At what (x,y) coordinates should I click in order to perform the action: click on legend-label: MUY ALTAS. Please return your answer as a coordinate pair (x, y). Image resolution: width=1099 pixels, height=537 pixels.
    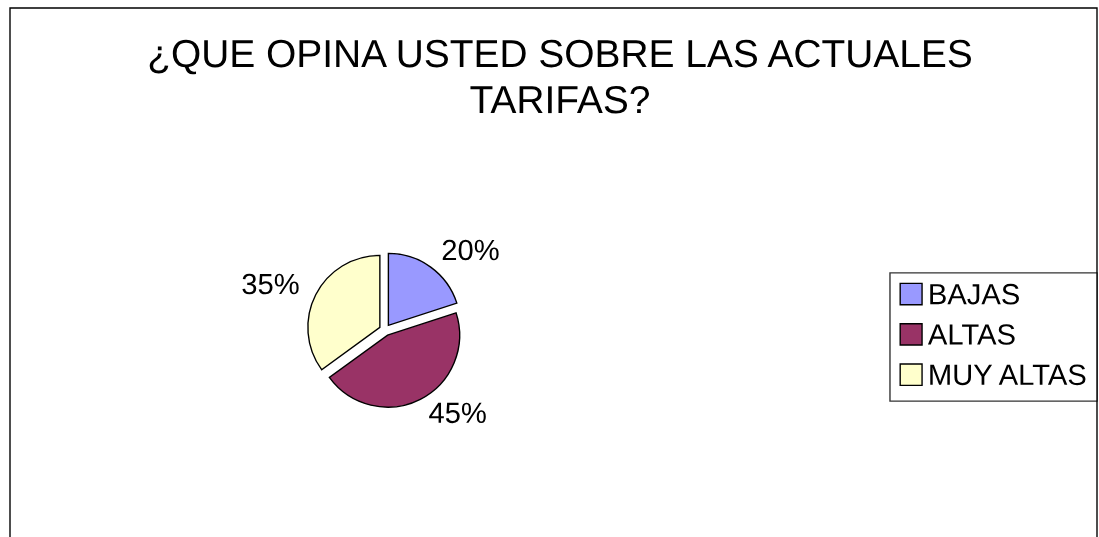
    Looking at the image, I should click on (1008, 375).